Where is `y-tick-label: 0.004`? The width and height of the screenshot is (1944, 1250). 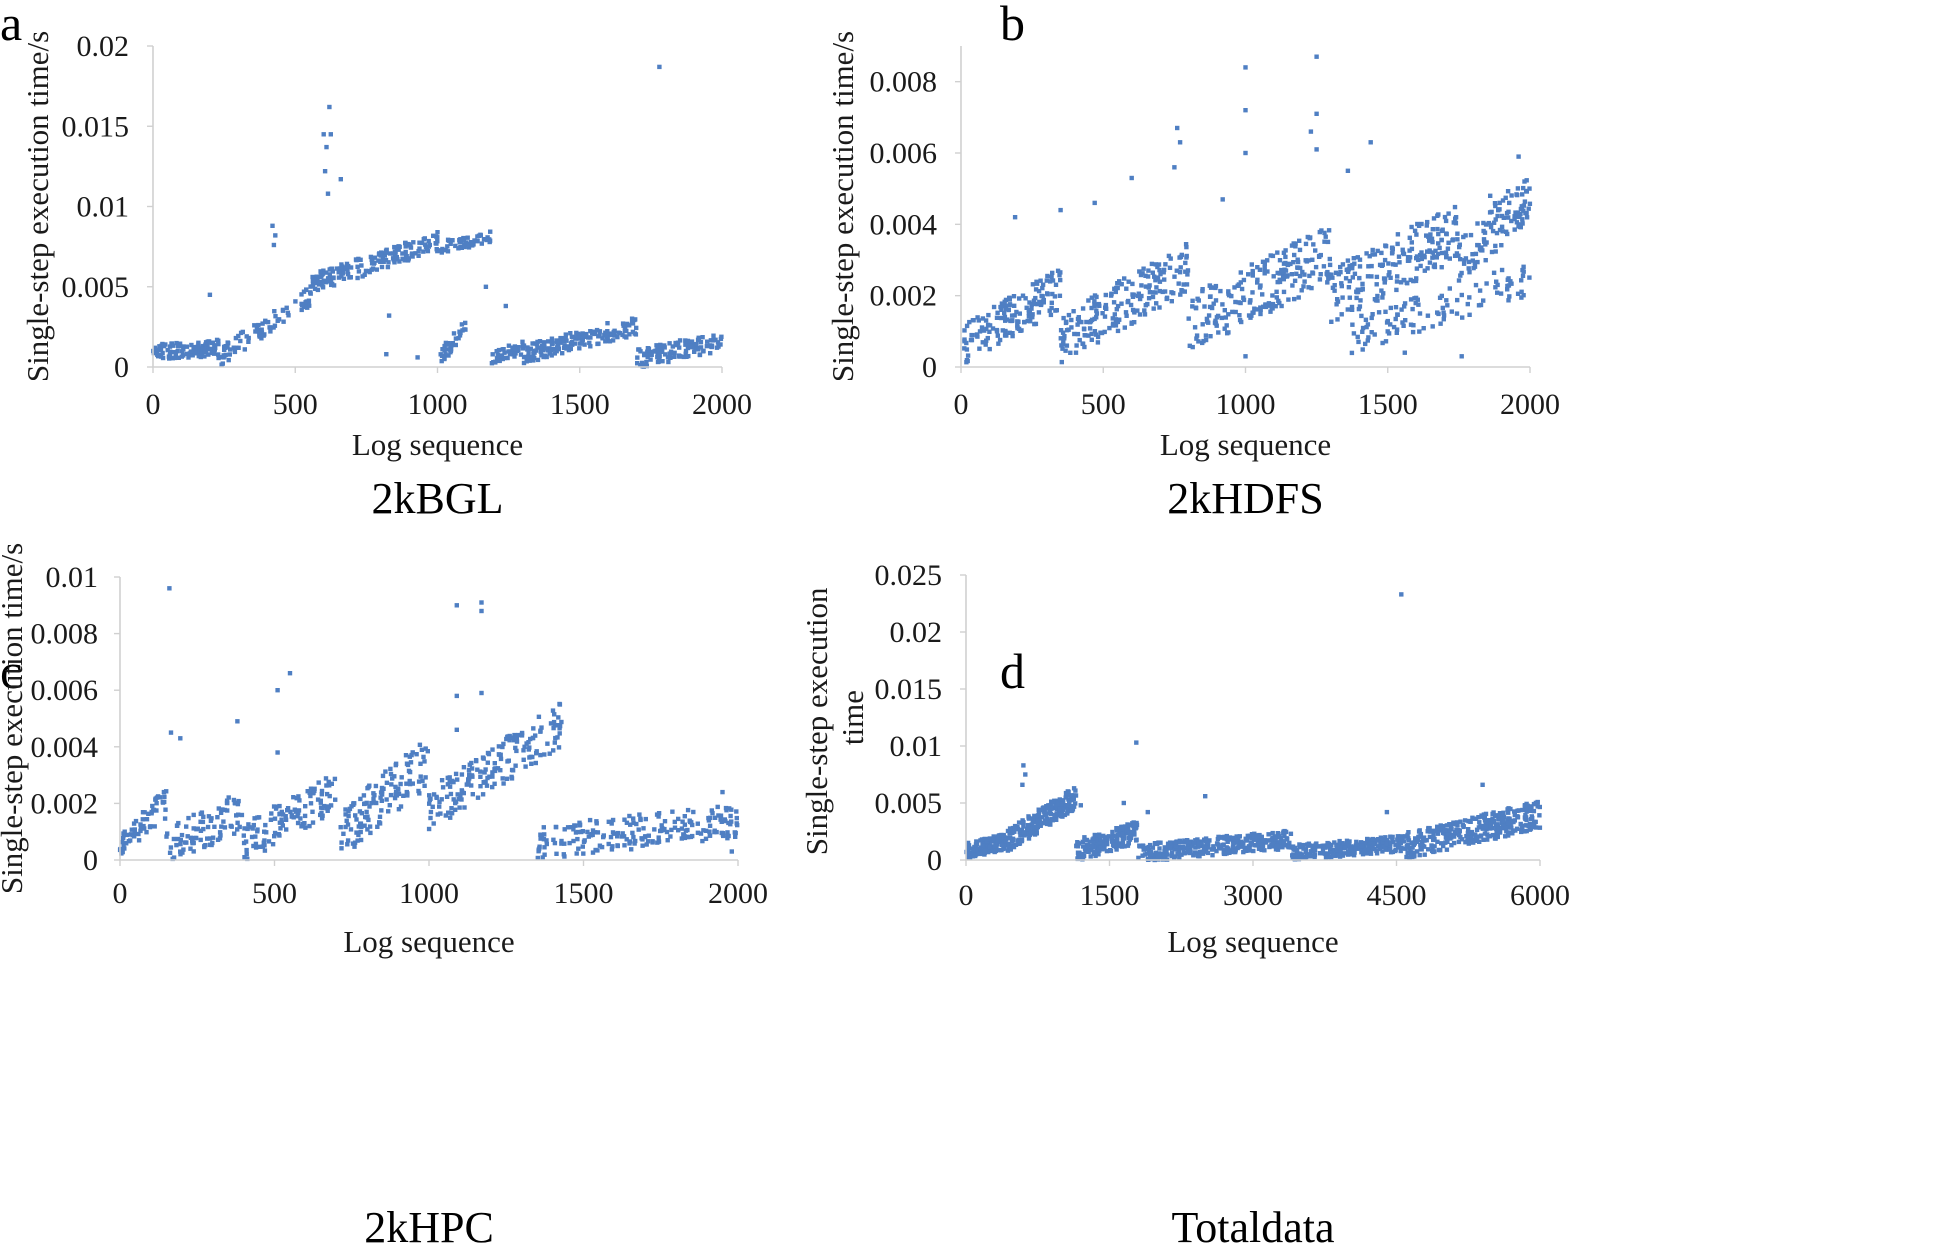 y-tick-label: 0.004 is located at coordinates (65, 747).